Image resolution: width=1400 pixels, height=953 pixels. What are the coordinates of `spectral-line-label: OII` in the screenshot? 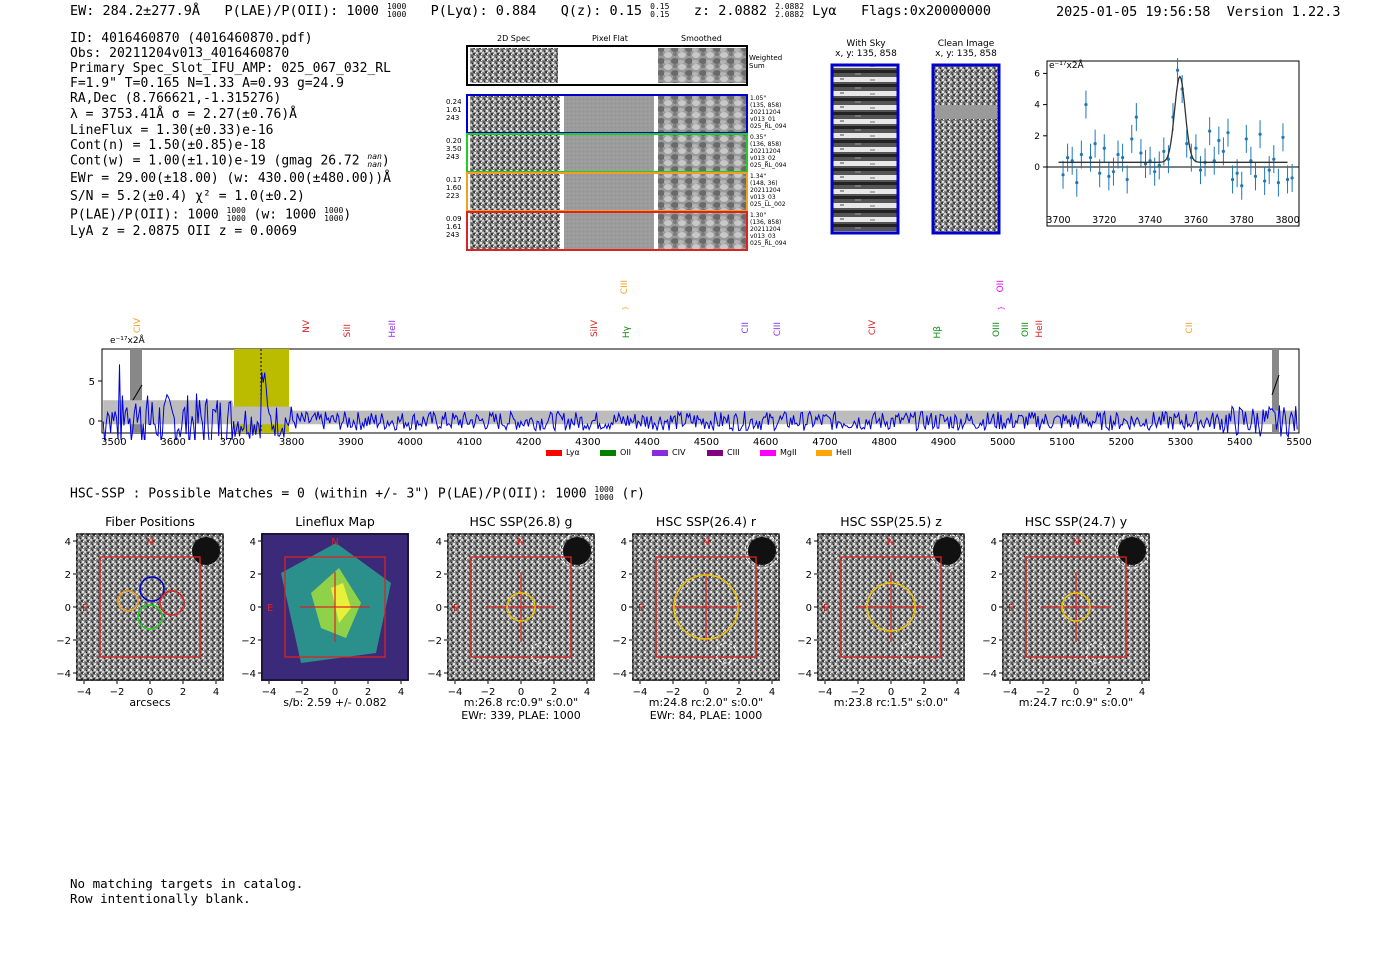 It's located at (1001, 286).